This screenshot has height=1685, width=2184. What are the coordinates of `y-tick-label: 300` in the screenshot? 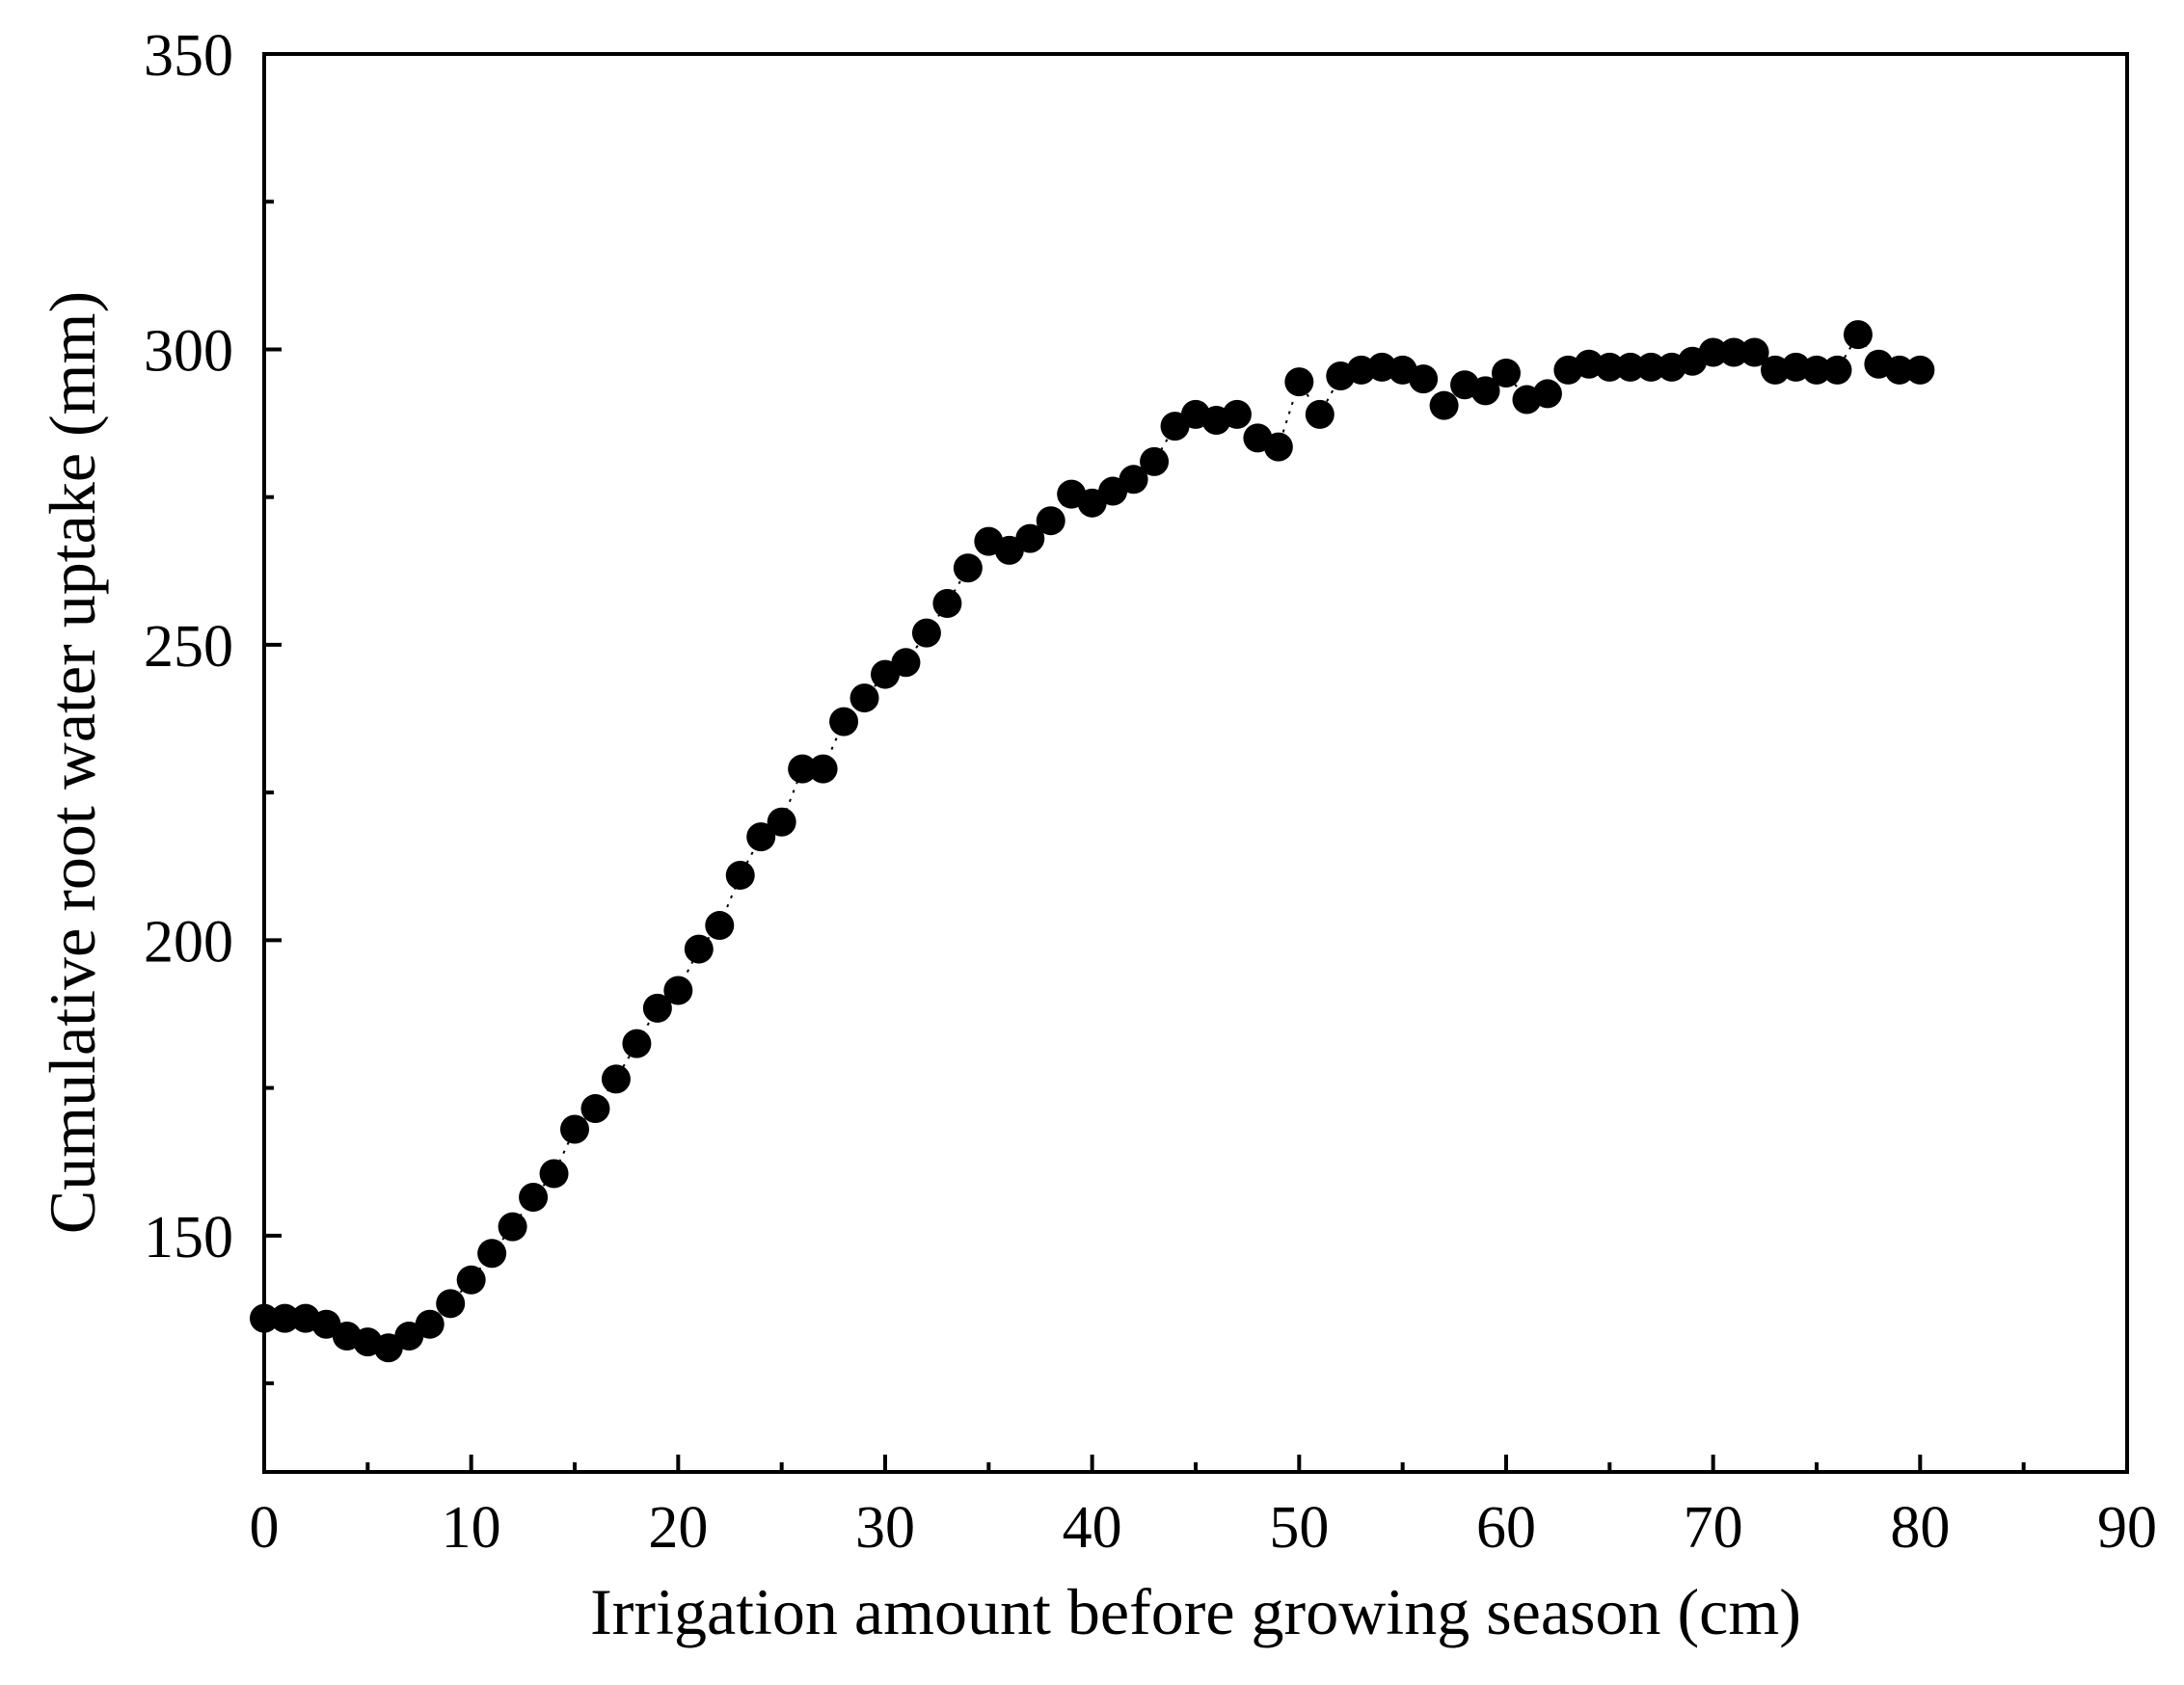 It's located at (188, 351).